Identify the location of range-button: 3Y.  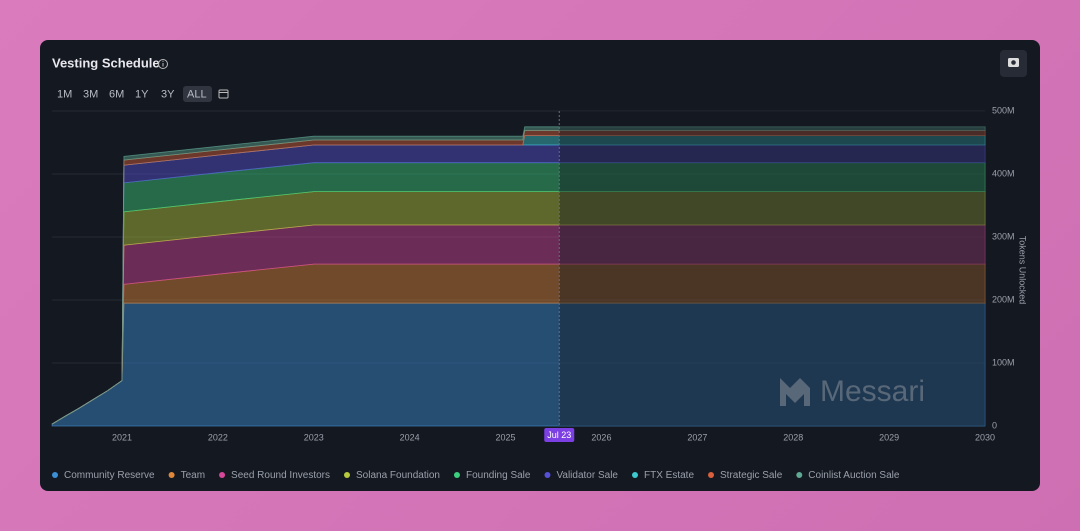
(168, 94).